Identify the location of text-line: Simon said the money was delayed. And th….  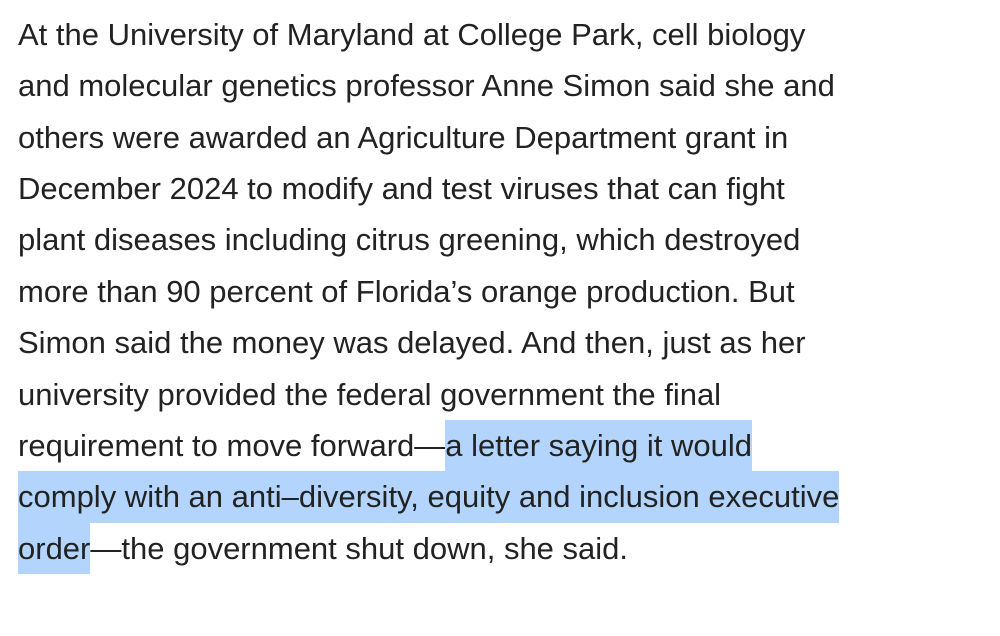
(412, 342).